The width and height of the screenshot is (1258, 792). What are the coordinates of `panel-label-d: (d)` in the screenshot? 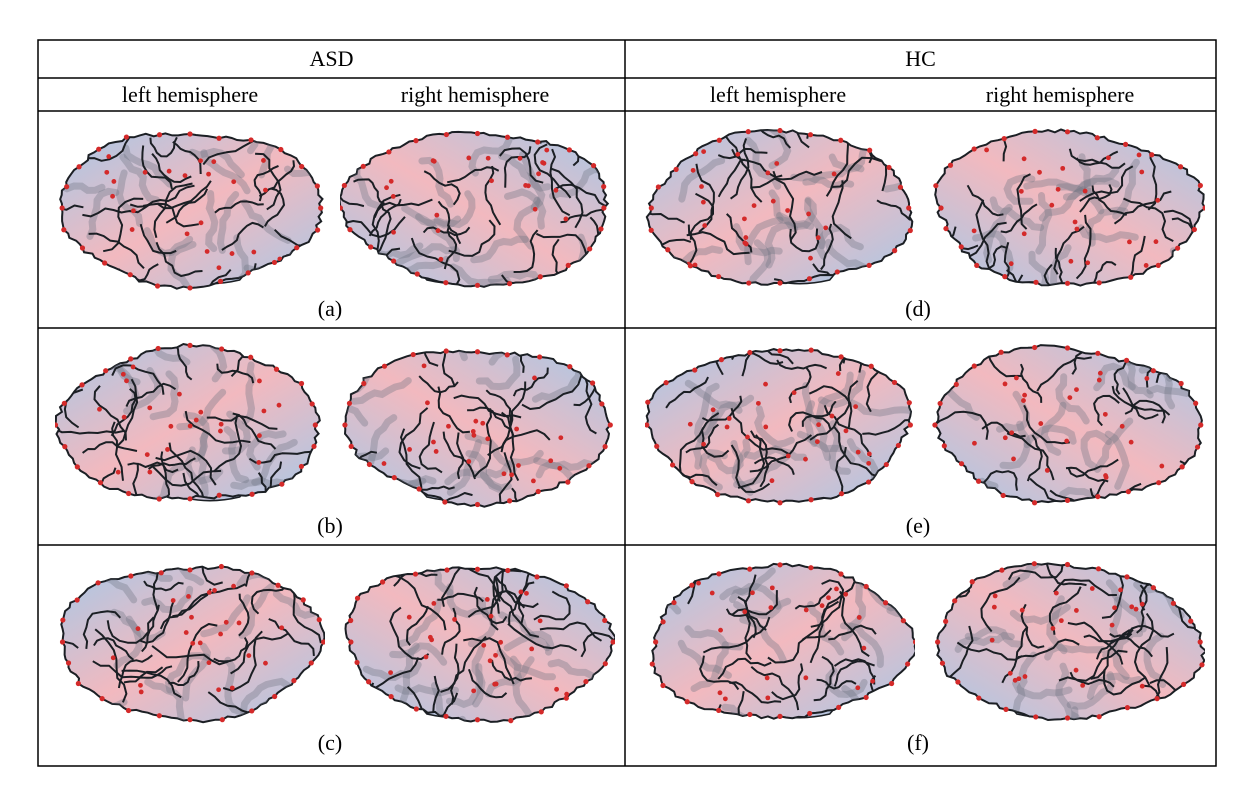 It's located at (918, 308).